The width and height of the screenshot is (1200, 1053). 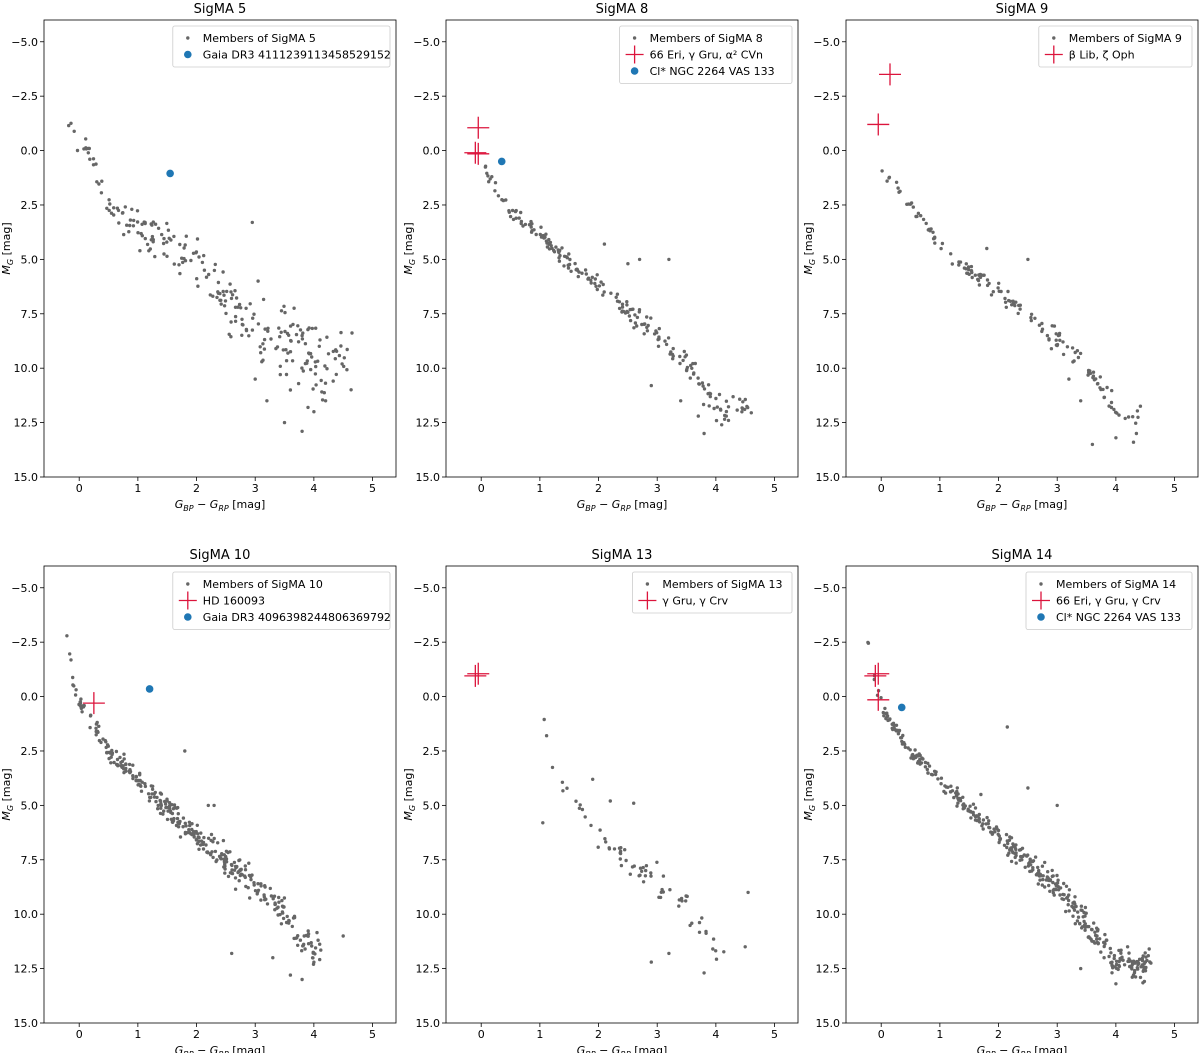 What do you see at coordinates (255, 1034) in the screenshot?
I see `x-tick-label: 3` at bounding box center [255, 1034].